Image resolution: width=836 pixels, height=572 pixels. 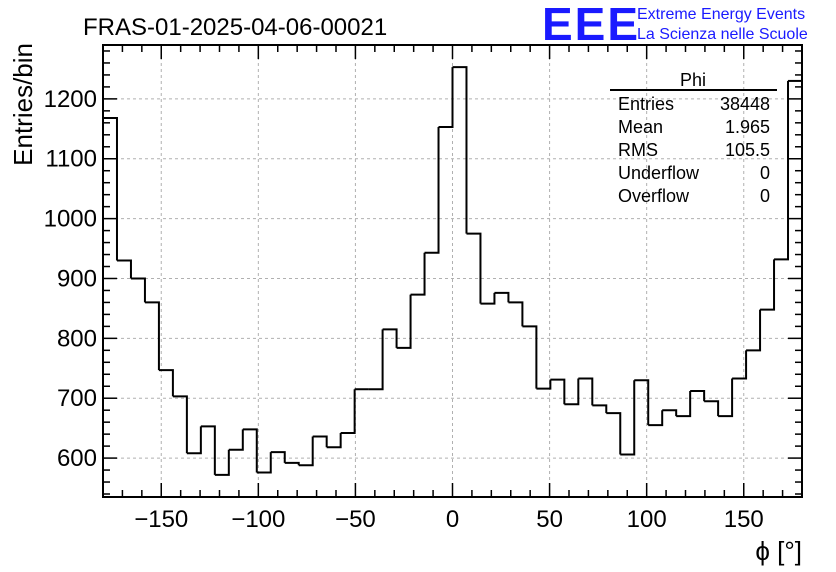 I want to click on stats-row-value: 105.5, so click(x=747, y=150).